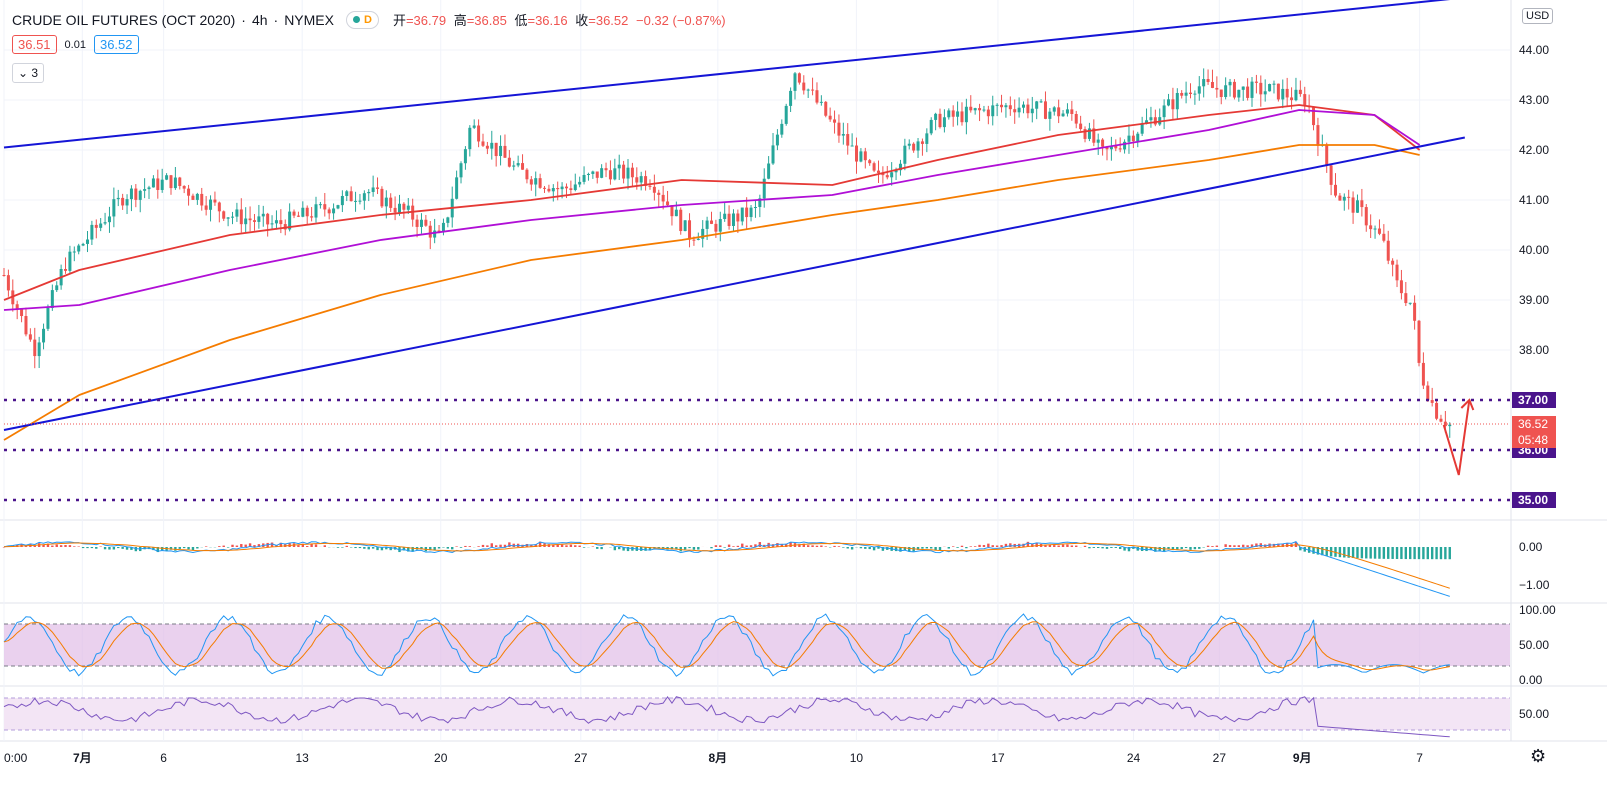  What do you see at coordinates (718, 758) in the screenshot?
I see `time-tick-label: 8月` at bounding box center [718, 758].